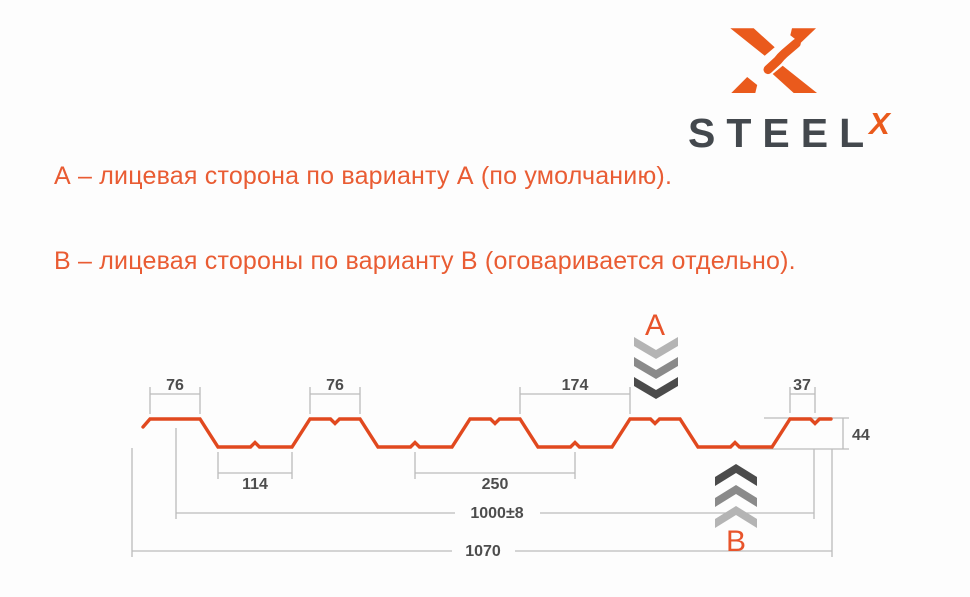 This screenshot has width=970, height=597. What do you see at coordinates (495, 484) in the screenshot?
I see `dim-pitch-label: 250` at bounding box center [495, 484].